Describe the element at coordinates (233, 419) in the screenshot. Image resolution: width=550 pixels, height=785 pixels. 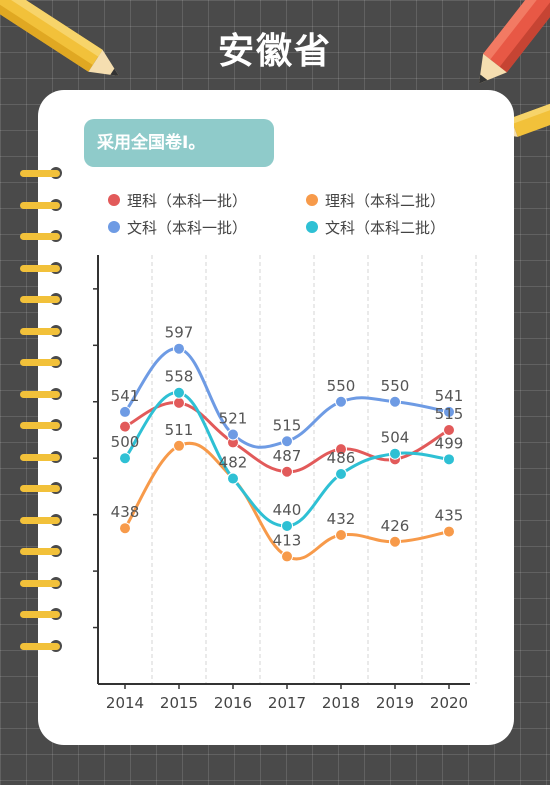
I see `data-label: 521` at that location.